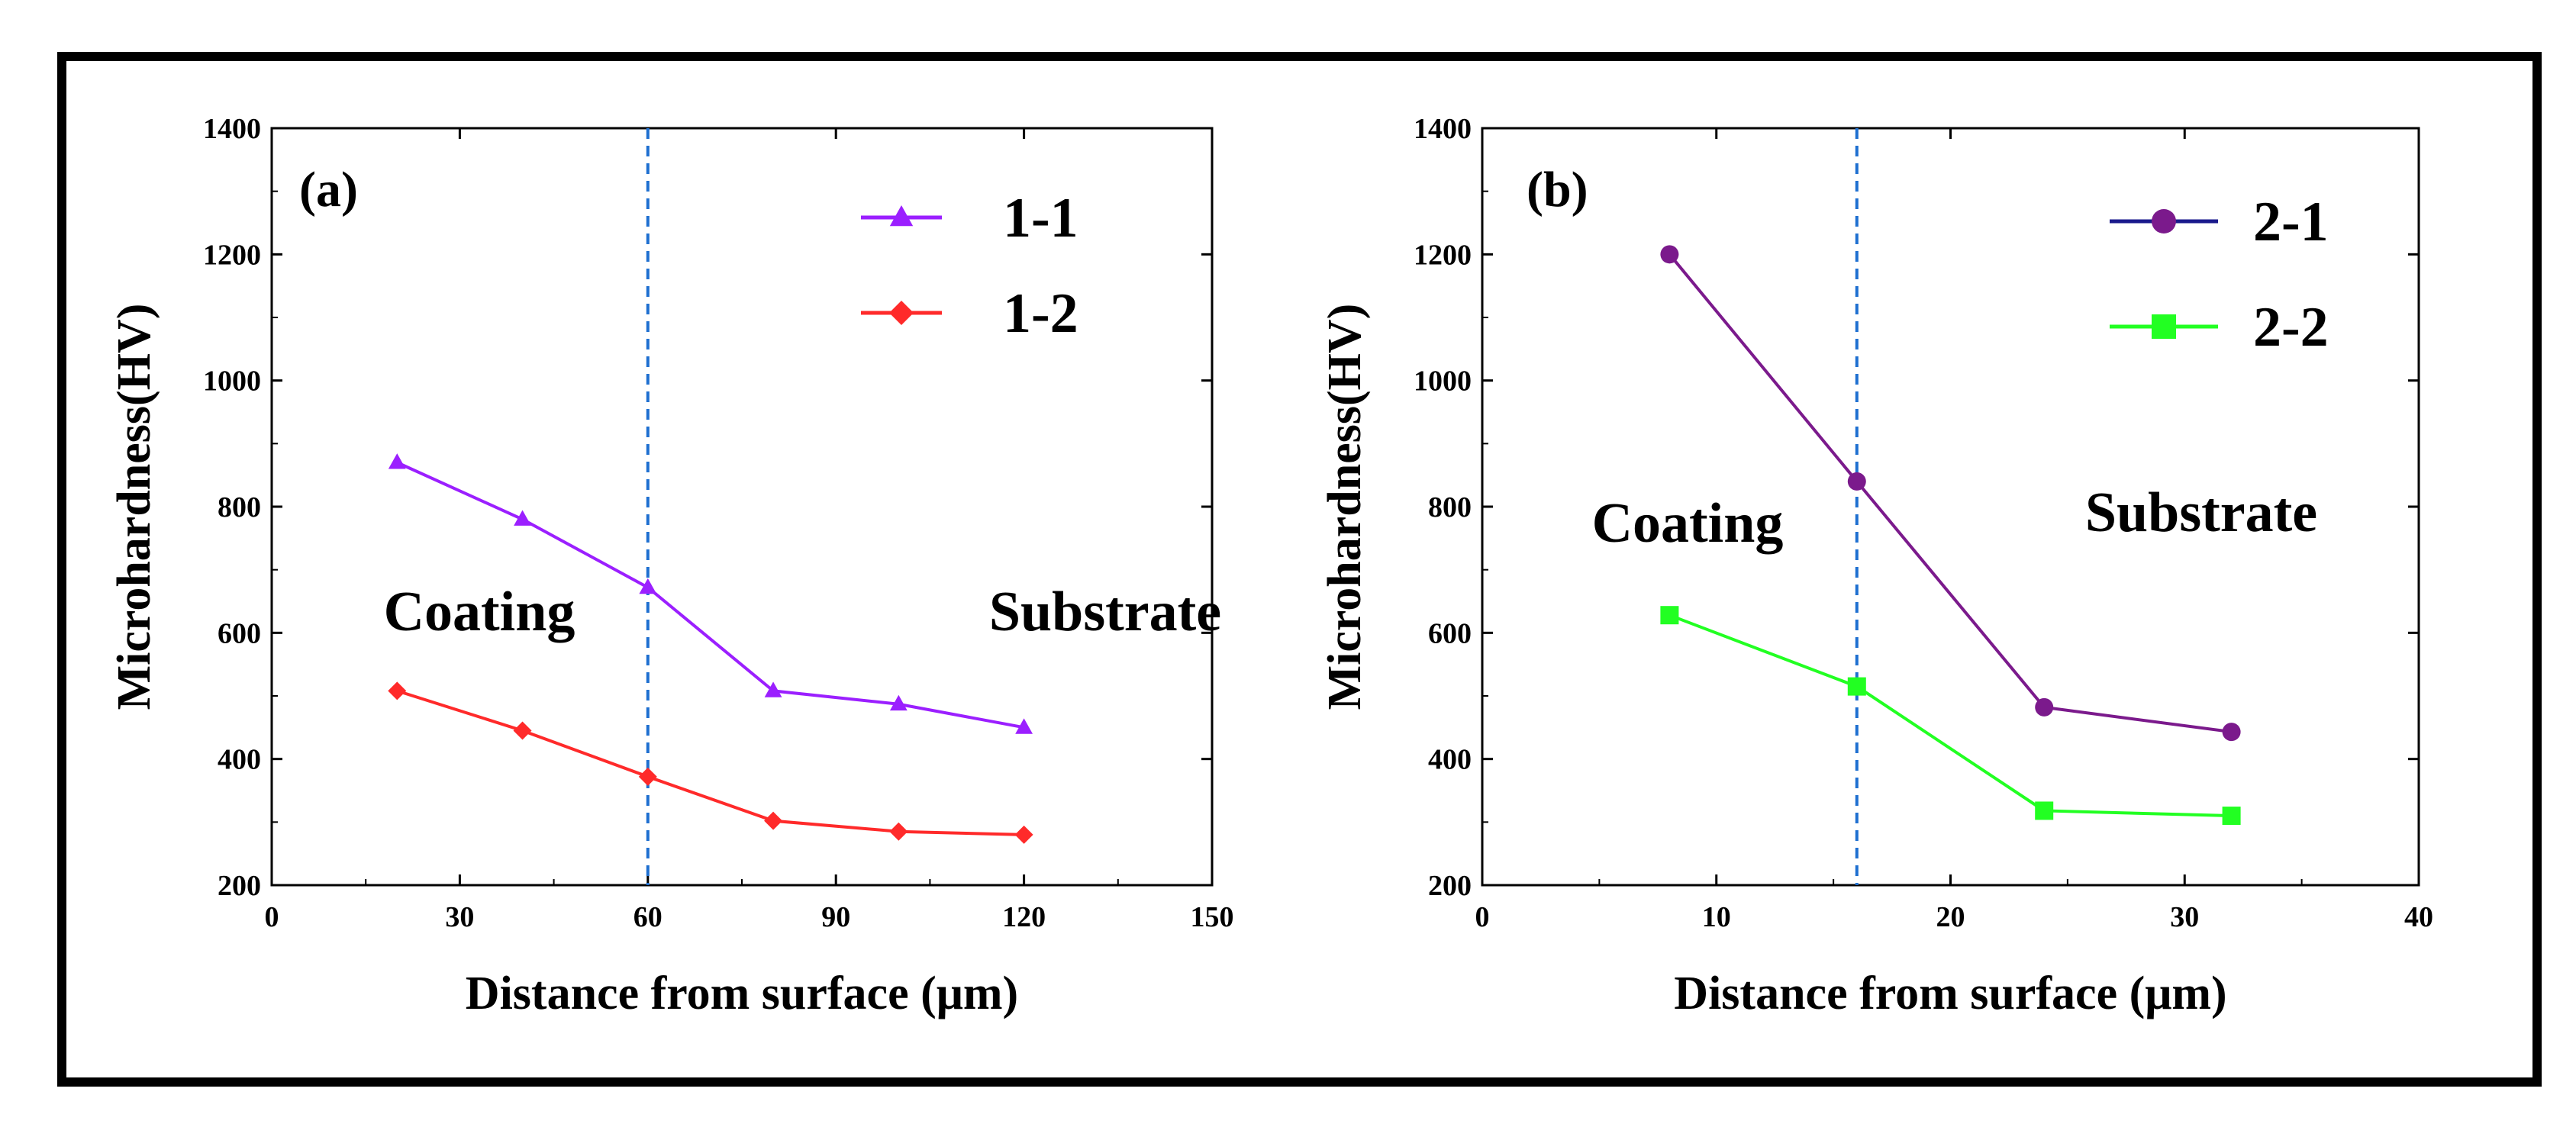 The image size is (2576, 1124). Describe the element at coordinates (1717, 917) in the screenshot. I see `x-tick-label: 10` at that location.